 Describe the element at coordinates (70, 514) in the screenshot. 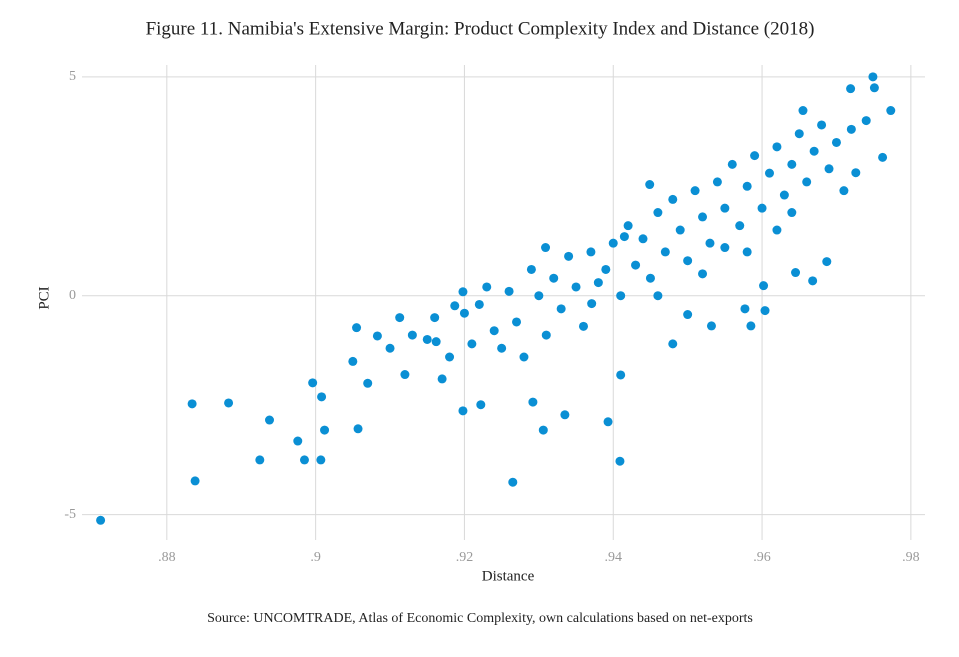

I see `y-tick-label: -5` at that location.